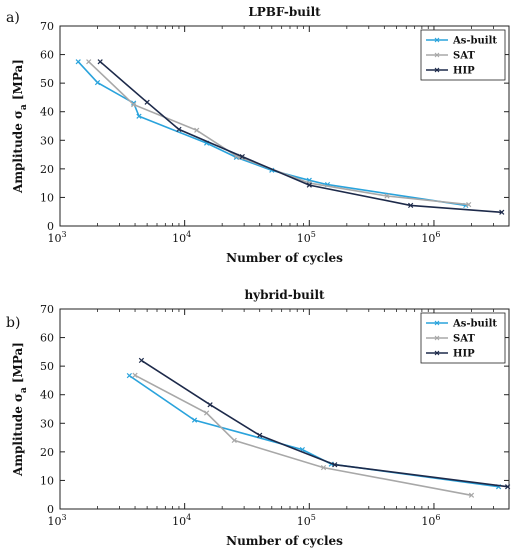  What do you see at coordinates (13, 18) in the screenshot?
I see `panel-label: a)` at bounding box center [13, 18].